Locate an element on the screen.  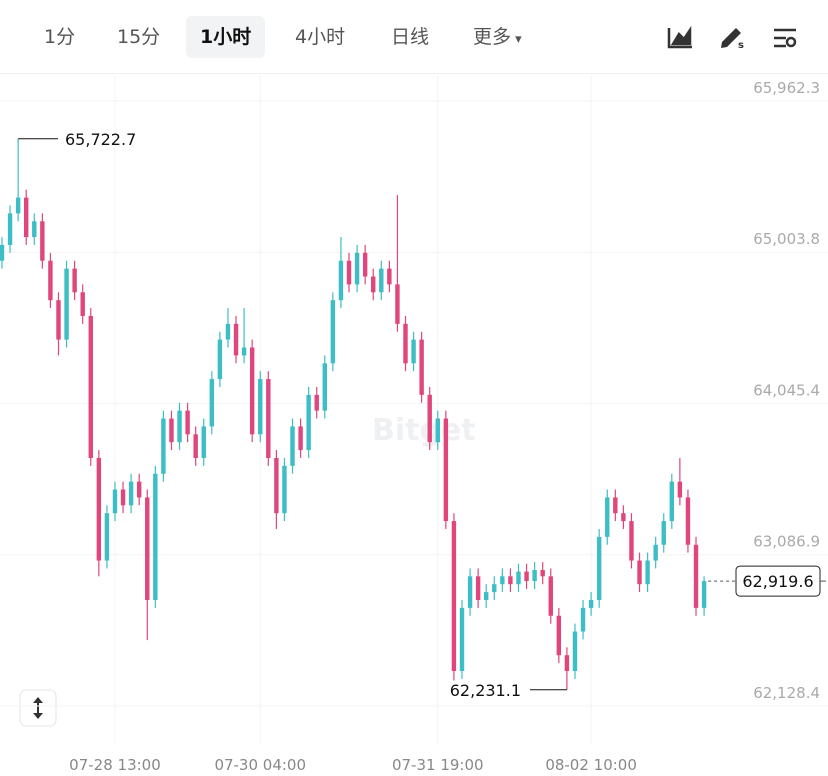
tab-label: 日线 is located at coordinates (410, 37).